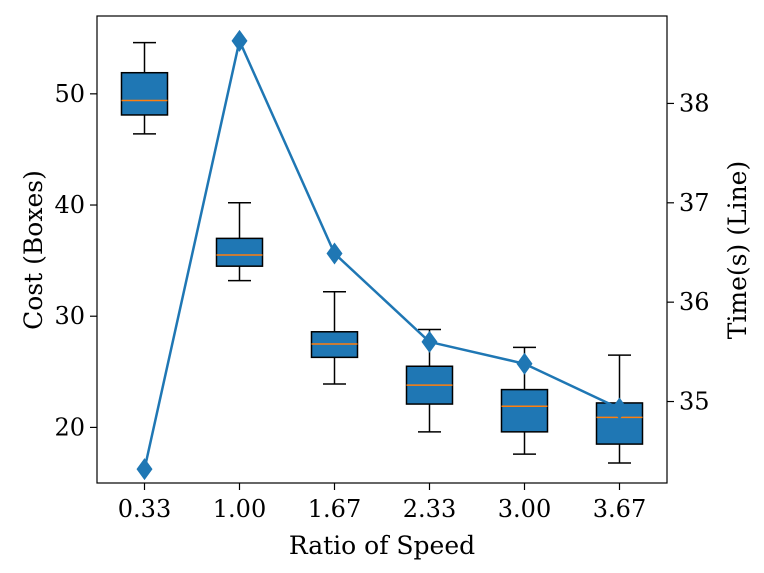 The image size is (764, 573). Describe the element at coordinates (737, 250) in the screenshot. I see `y-axis-right-label: Time(s) (Line)` at that location.